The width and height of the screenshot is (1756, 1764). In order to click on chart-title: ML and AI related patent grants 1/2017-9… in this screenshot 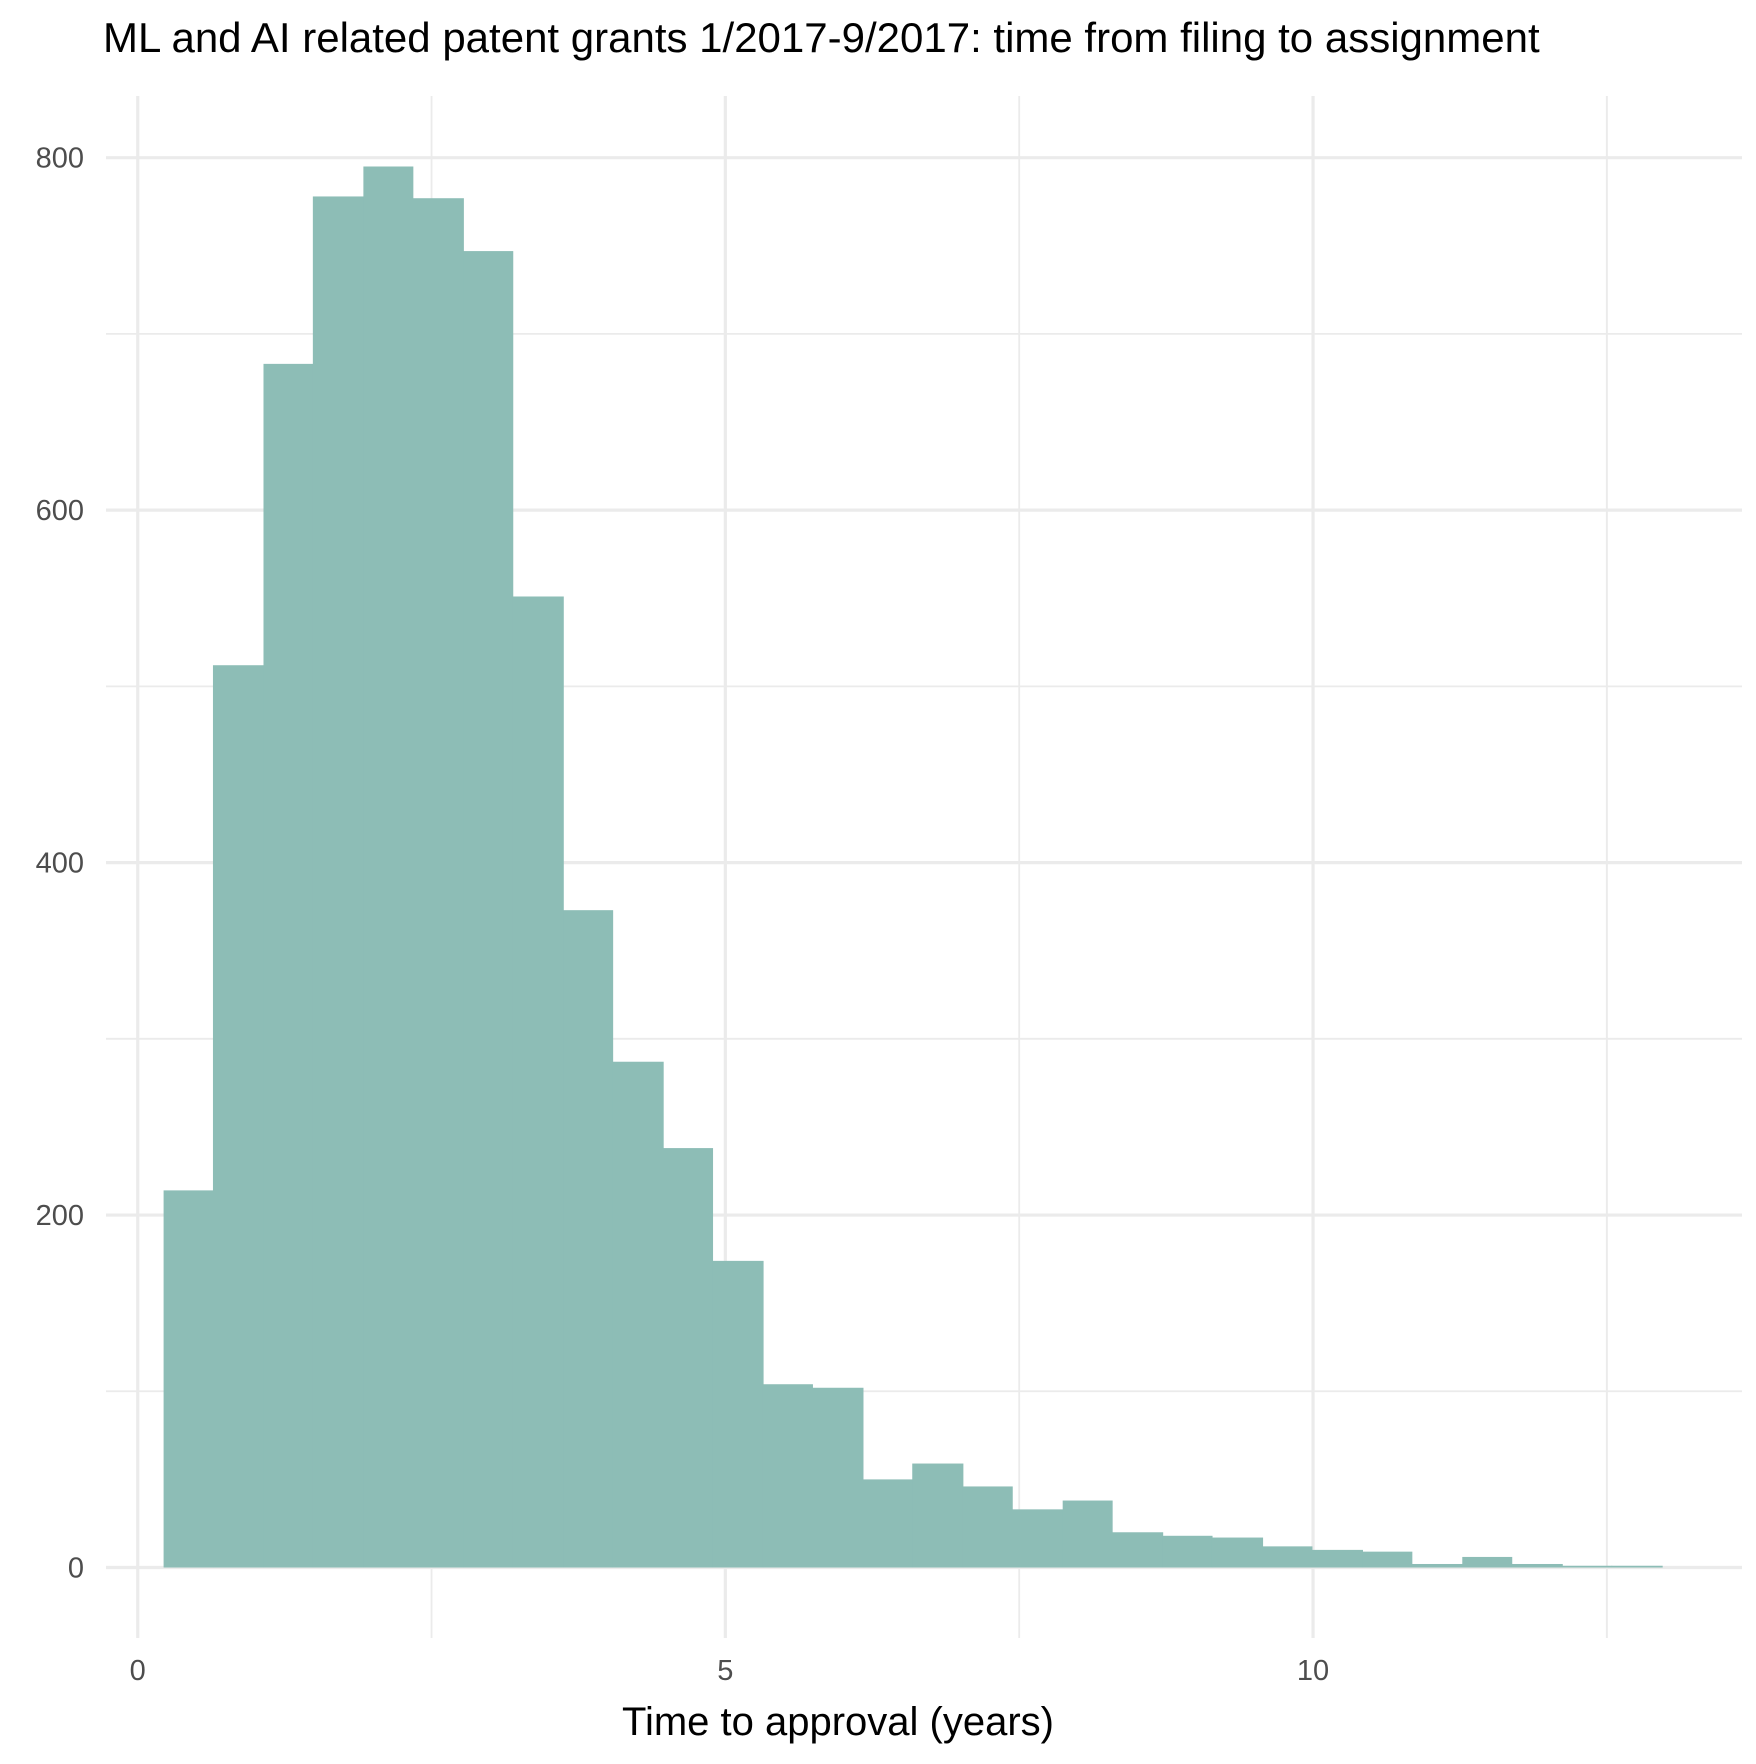, I will do `click(821, 37)`.